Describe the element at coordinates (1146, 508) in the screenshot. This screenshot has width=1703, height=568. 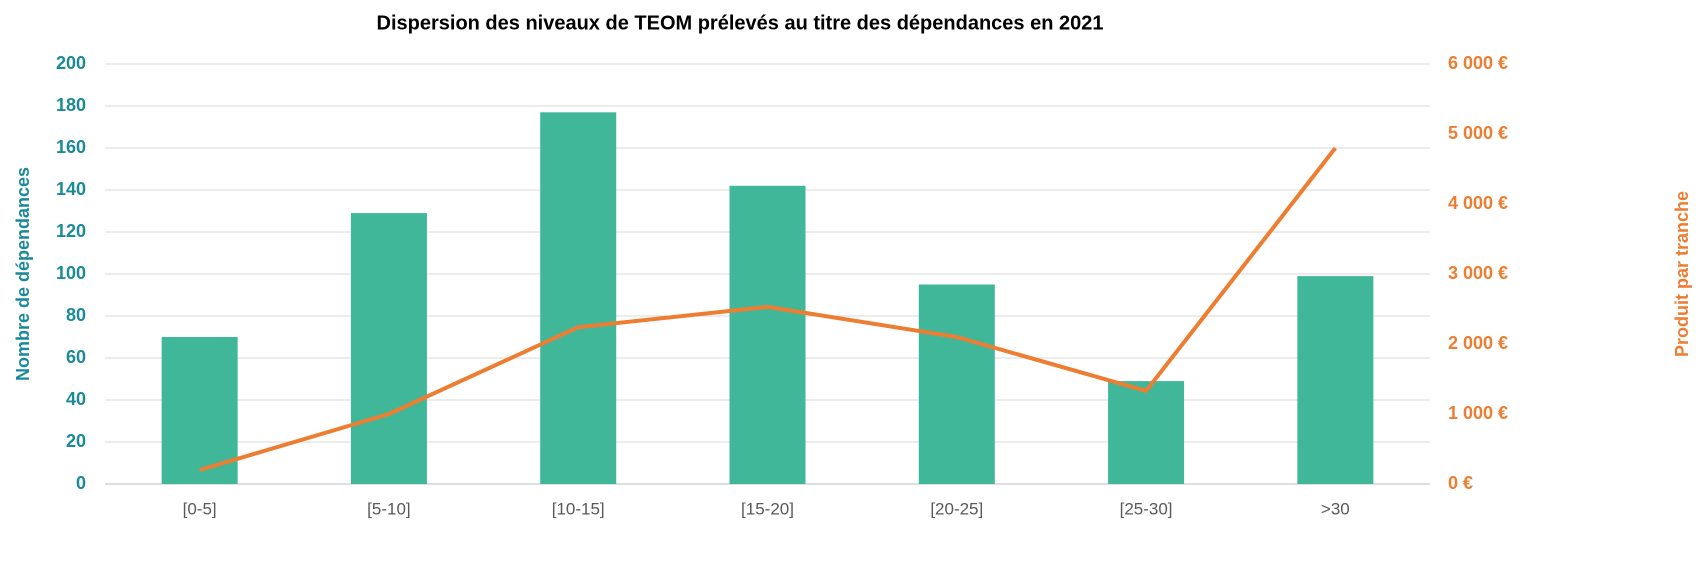
I see `x-tick-label: [25-30]` at that location.